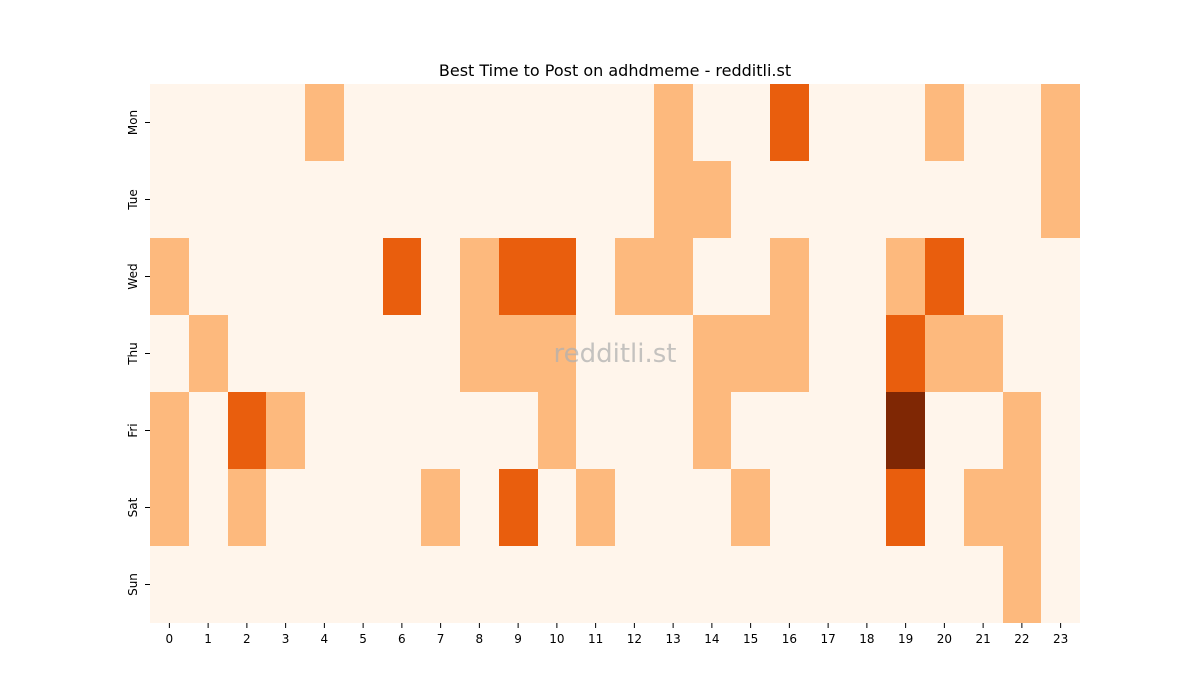 This screenshot has height=700, width=1200. Describe the element at coordinates (170, 639) in the screenshot. I see `x-tick-label: 0` at that location.